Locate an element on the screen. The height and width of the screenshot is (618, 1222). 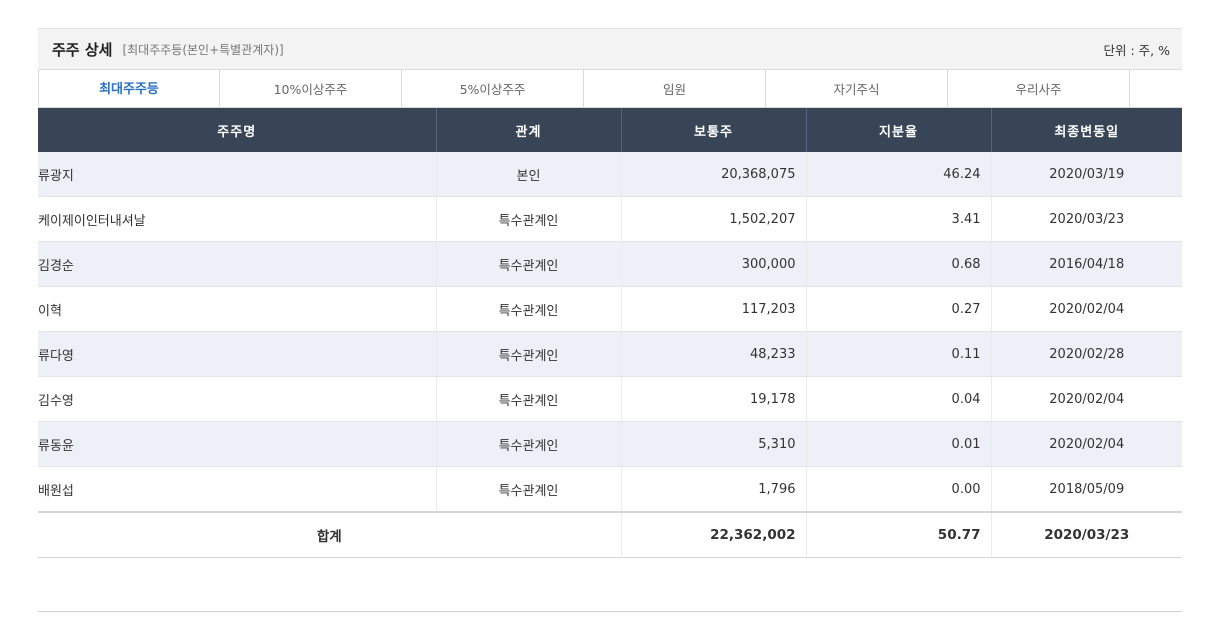
panel-subtitle: [최대주주등(본인+특별관계자)] is located at coordinates (203, 49).